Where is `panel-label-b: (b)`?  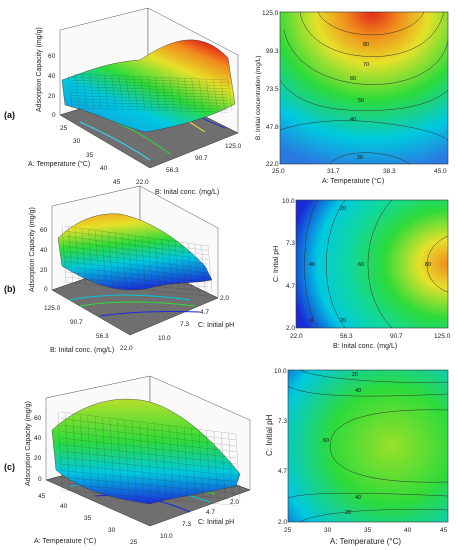
panel-label-b: (b) is located at coordinates (10, 289).